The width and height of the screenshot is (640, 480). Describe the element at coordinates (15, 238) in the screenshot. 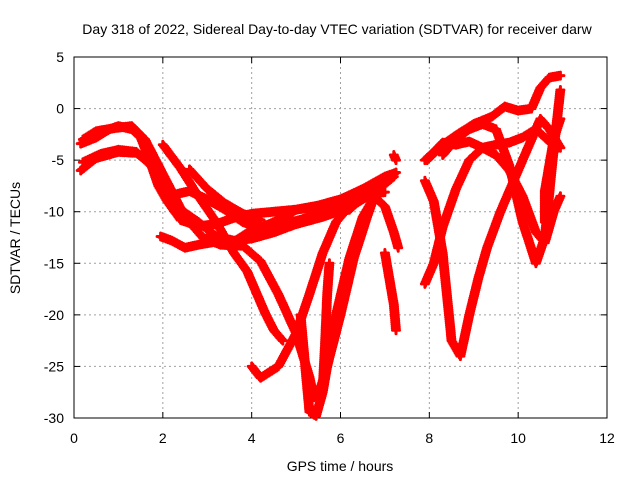

I see `y-axis-label: SDTVAR / TECUs` at that location.